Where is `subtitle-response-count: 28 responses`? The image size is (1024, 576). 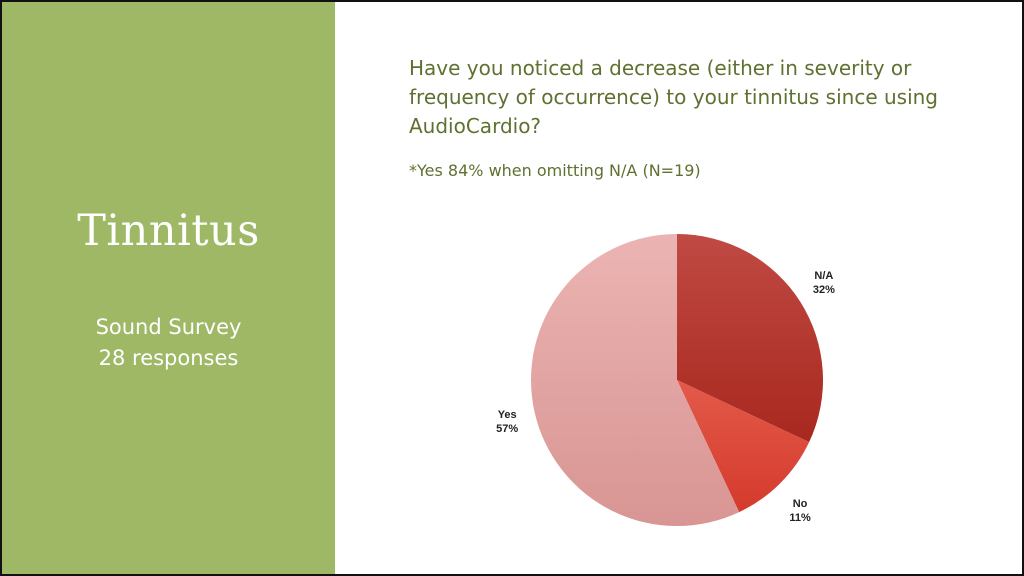 subtitle-response-count: 28 responses is located at coordinates (168, 358).